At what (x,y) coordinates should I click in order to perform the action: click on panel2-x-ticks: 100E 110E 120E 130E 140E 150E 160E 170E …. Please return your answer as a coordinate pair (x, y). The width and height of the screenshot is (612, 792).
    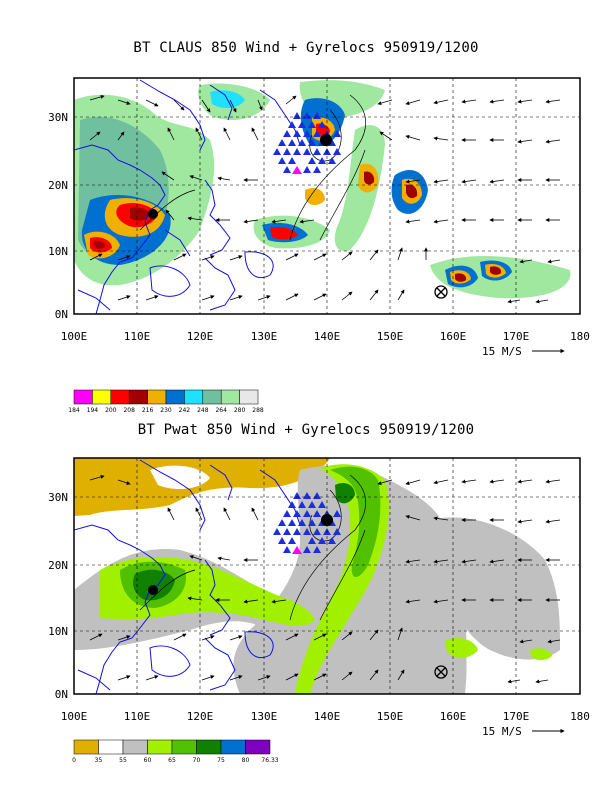
    Looking at the image, I should click on (325, 716).